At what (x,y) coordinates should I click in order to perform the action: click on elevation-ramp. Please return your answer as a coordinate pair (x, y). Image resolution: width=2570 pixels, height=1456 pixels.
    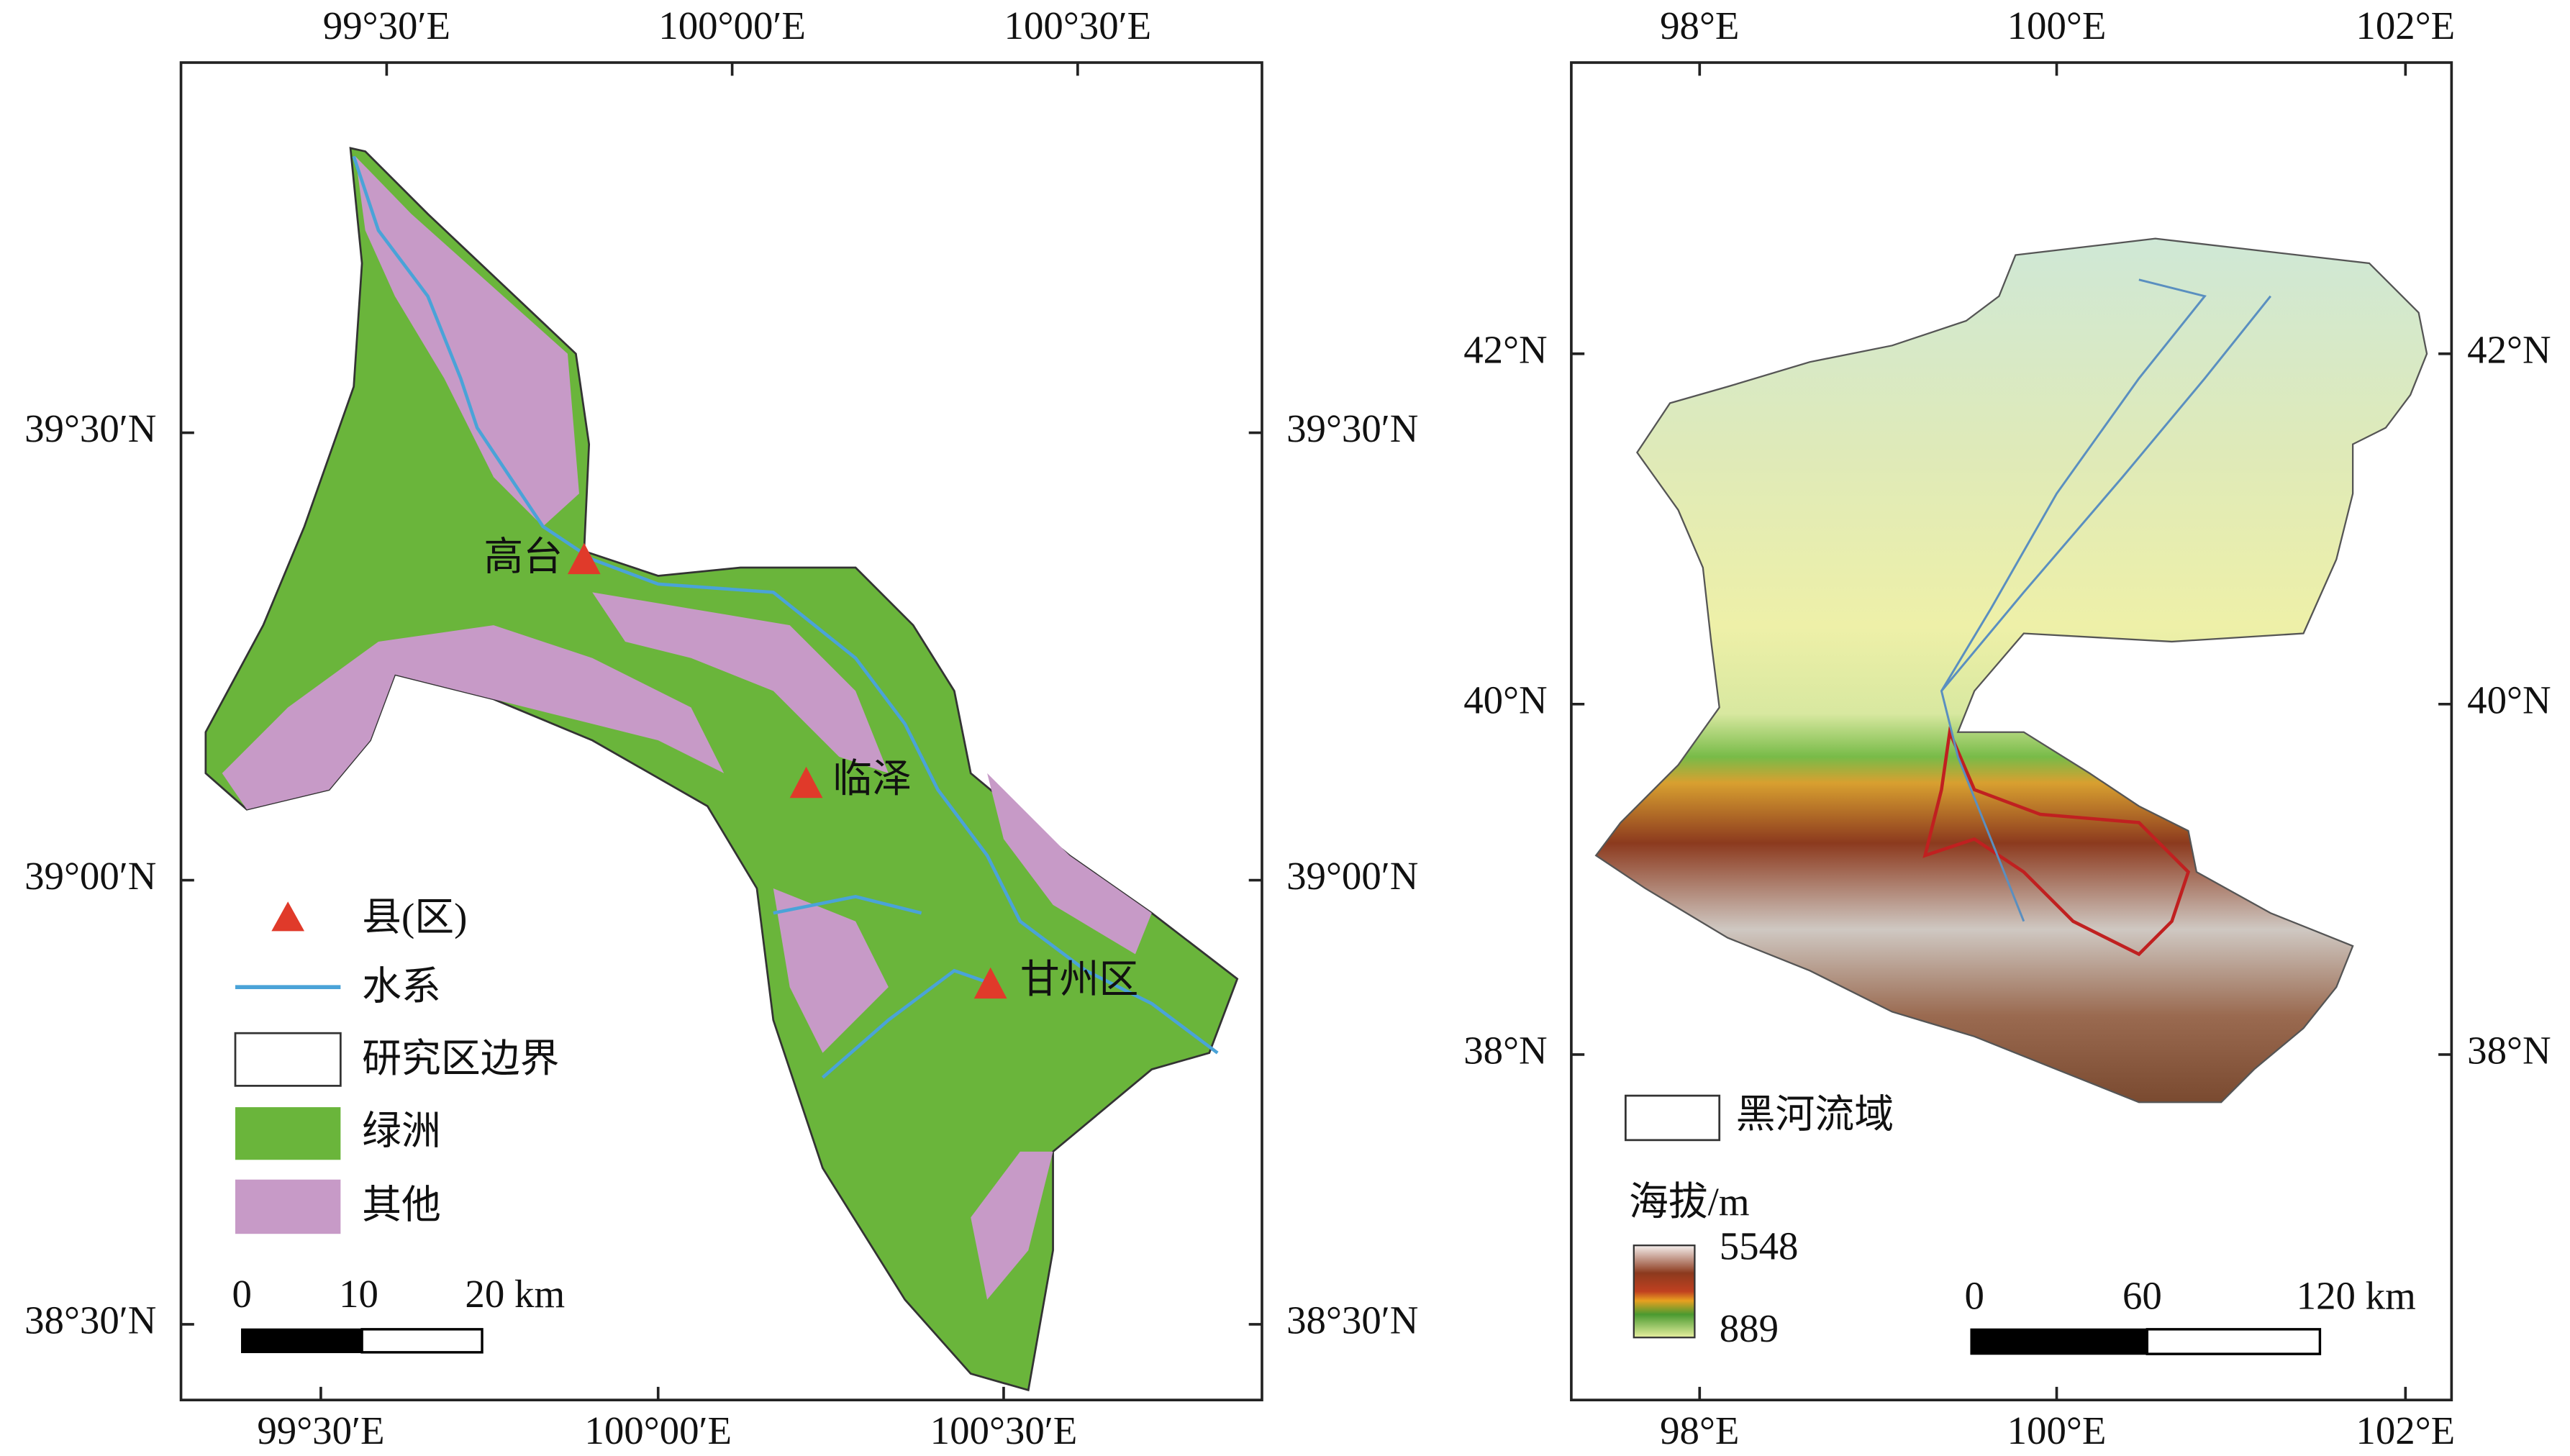
    Looking at the image, I should click on (1665, 1292).